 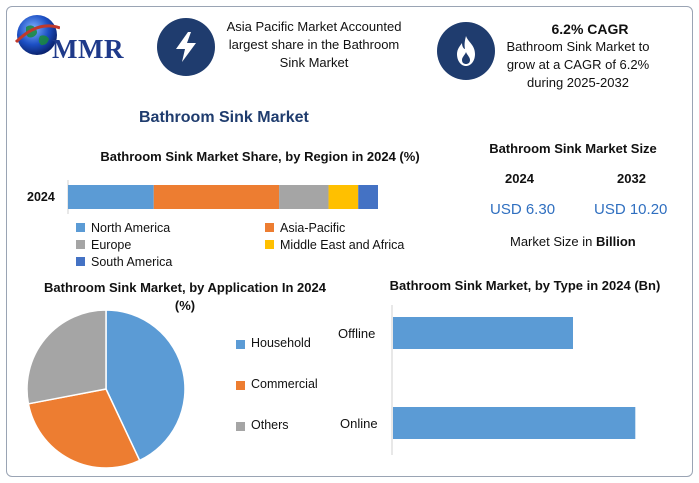 I want to click on market-size-year-2024: 2024, so click(x=519, y=178).